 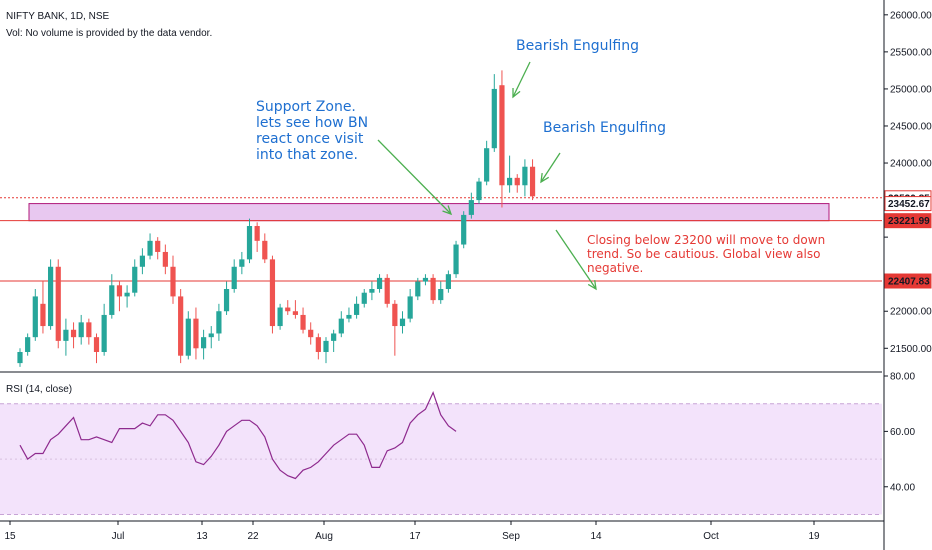 What do you see at coordinates (39, 389) in the screenshot?
I see `rsi-title: RSI (14, close)` at bounding box center [39, 389].